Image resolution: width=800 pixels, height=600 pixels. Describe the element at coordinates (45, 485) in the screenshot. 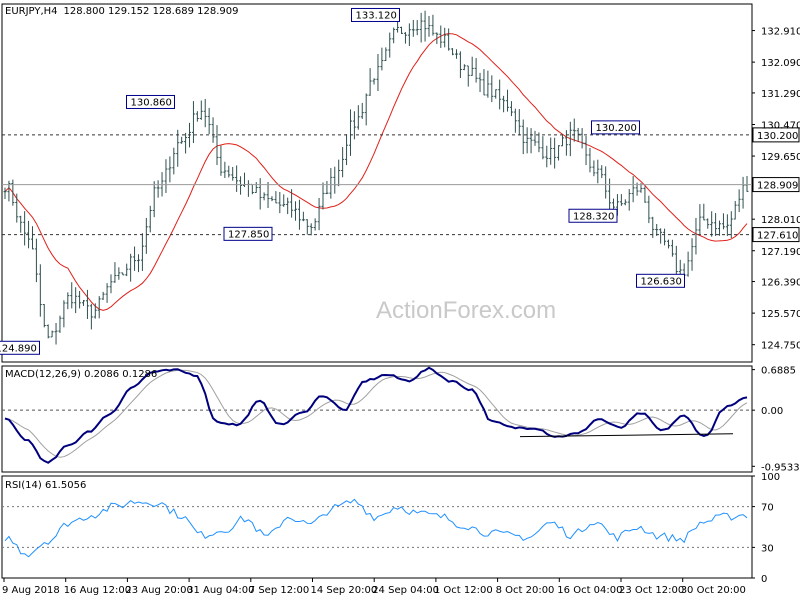

I see `rsi-title: RSI(14) 61.5056` at that location.